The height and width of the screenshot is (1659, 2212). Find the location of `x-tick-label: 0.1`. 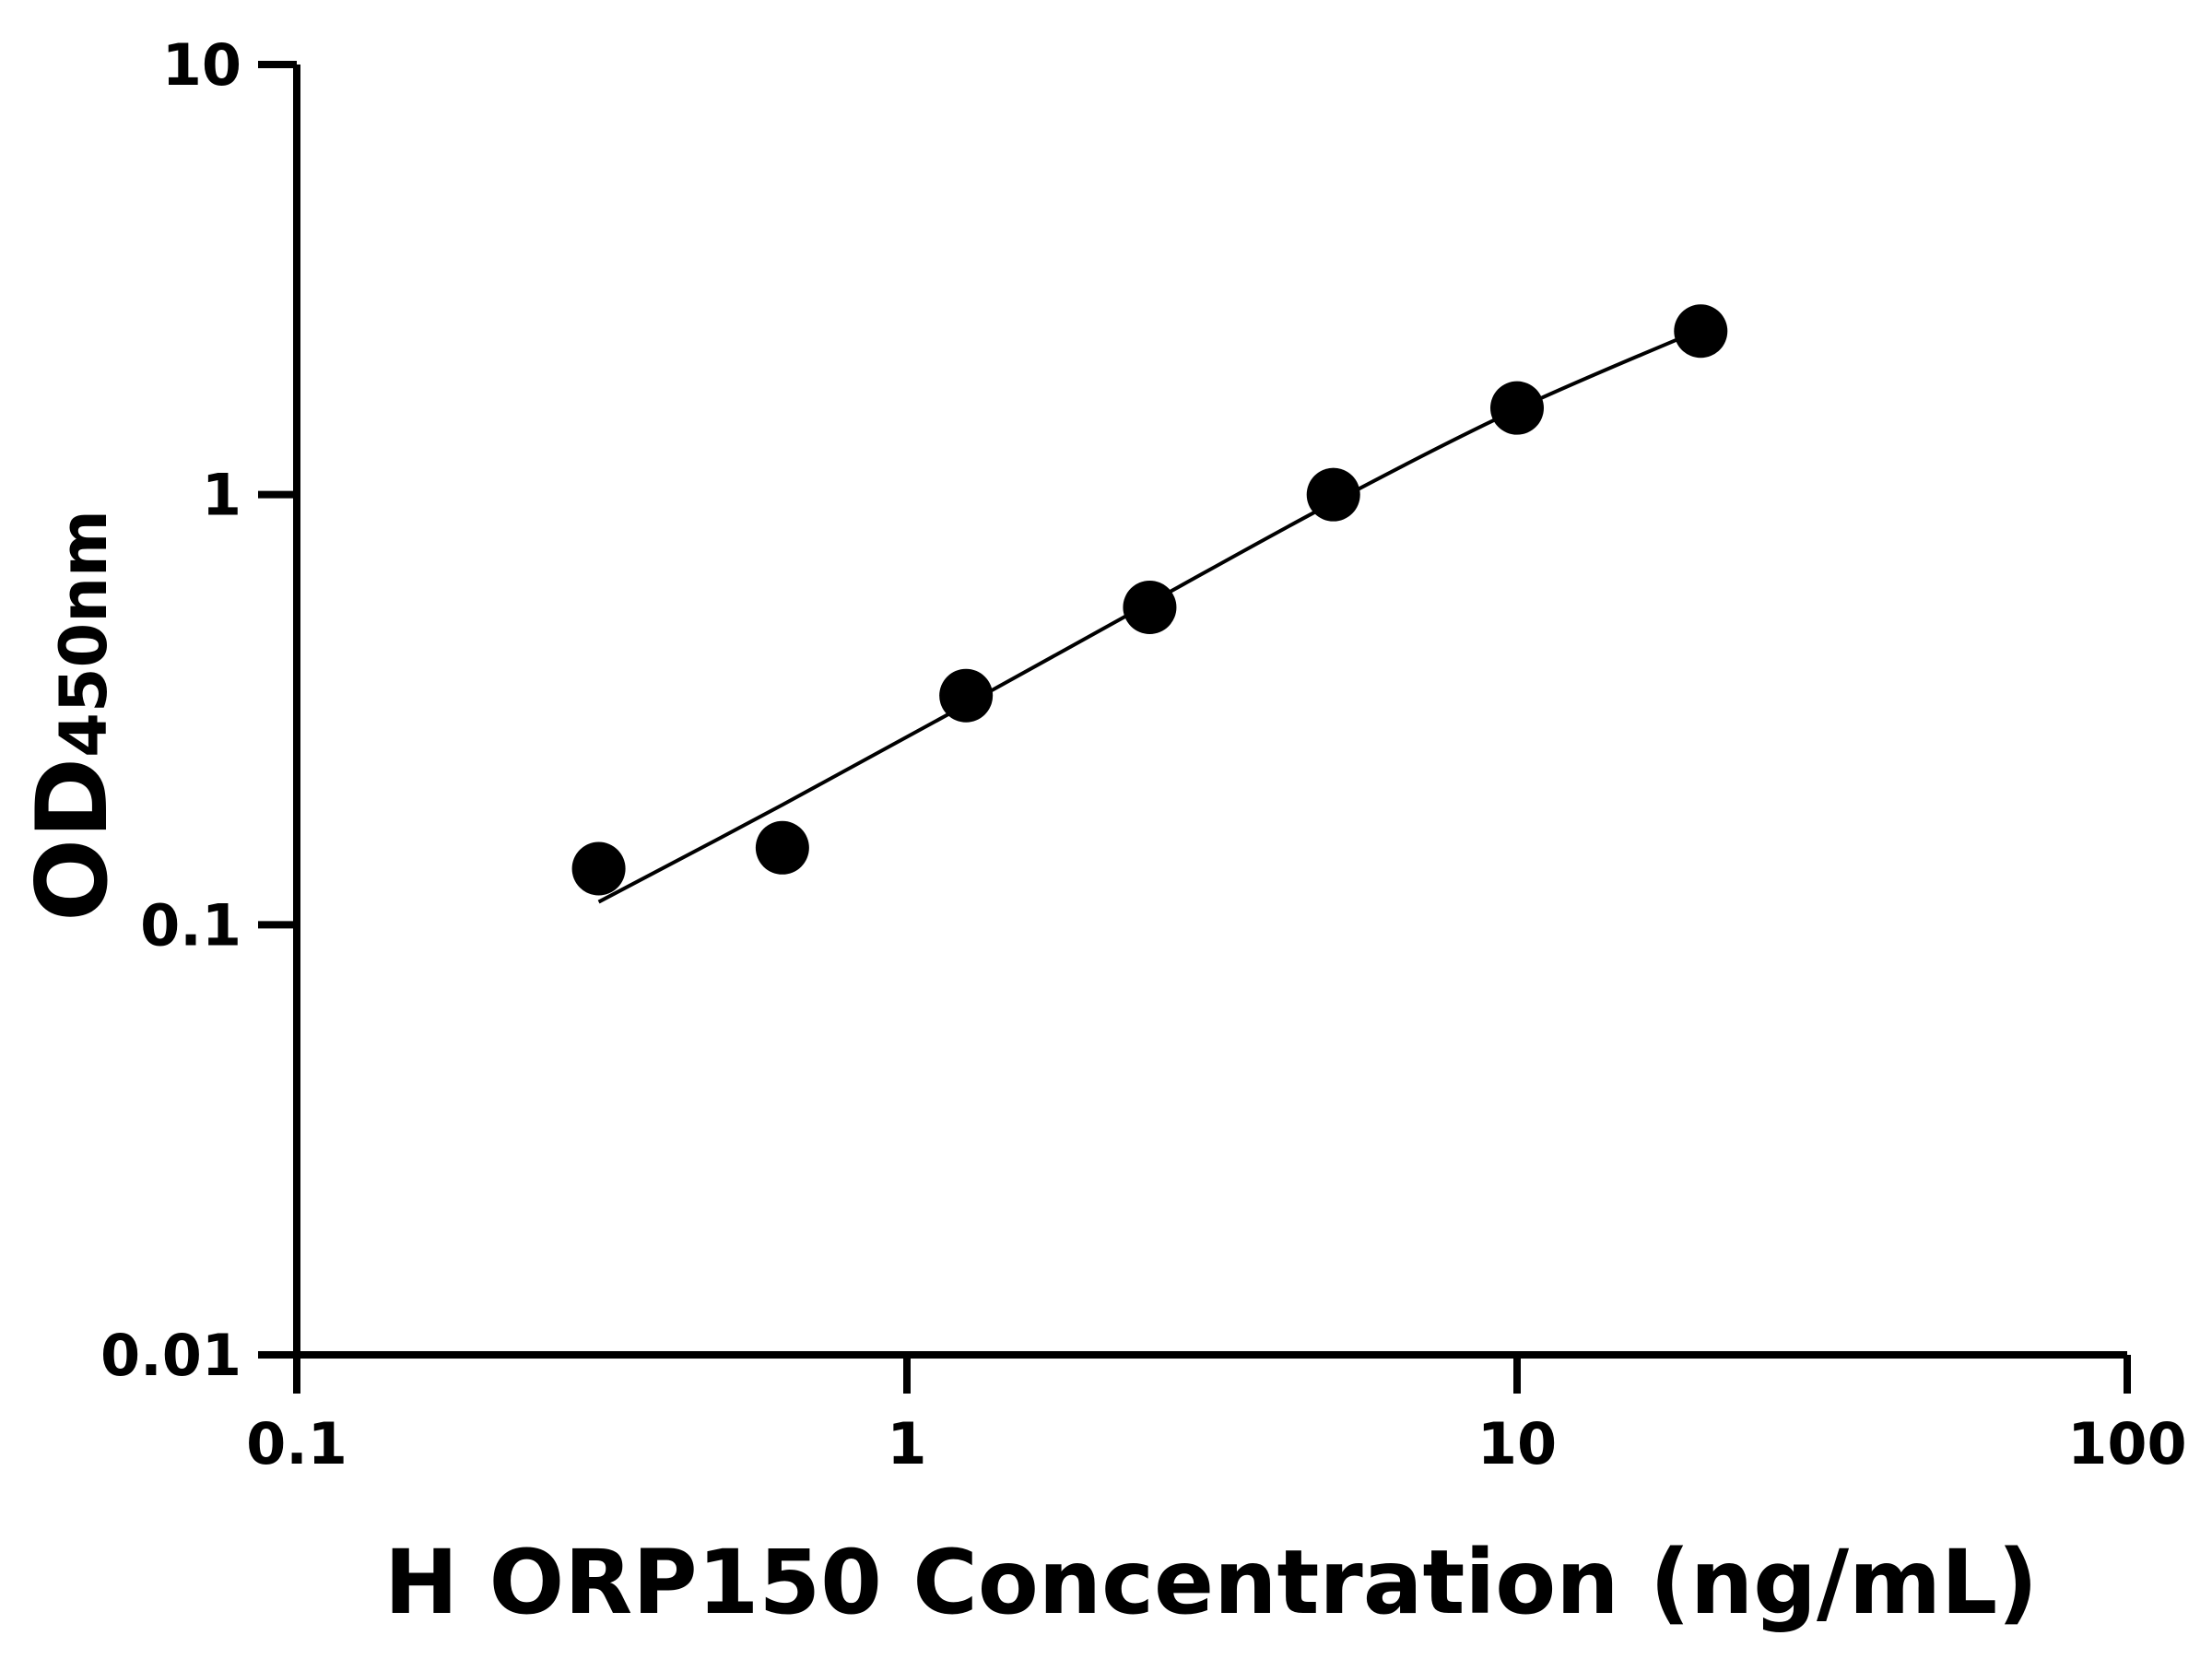

x-tick-label: 0.1 is located at coordinates (296, 1443).